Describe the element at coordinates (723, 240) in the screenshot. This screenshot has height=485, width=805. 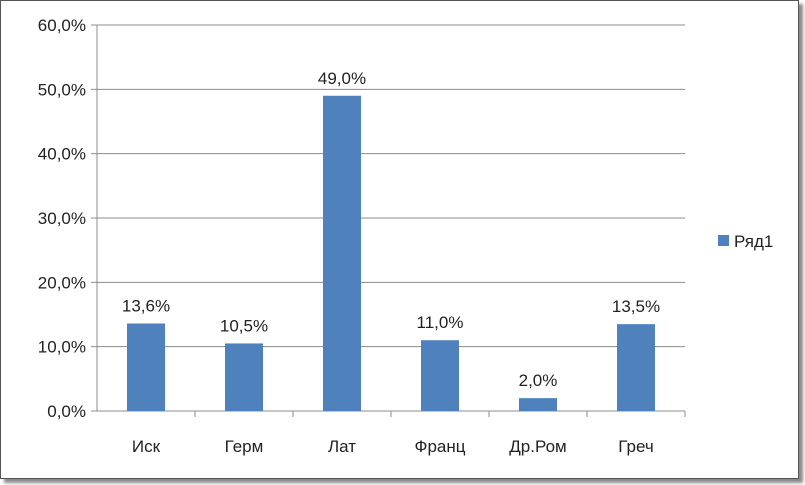
I see `legend-swatch` at that location.